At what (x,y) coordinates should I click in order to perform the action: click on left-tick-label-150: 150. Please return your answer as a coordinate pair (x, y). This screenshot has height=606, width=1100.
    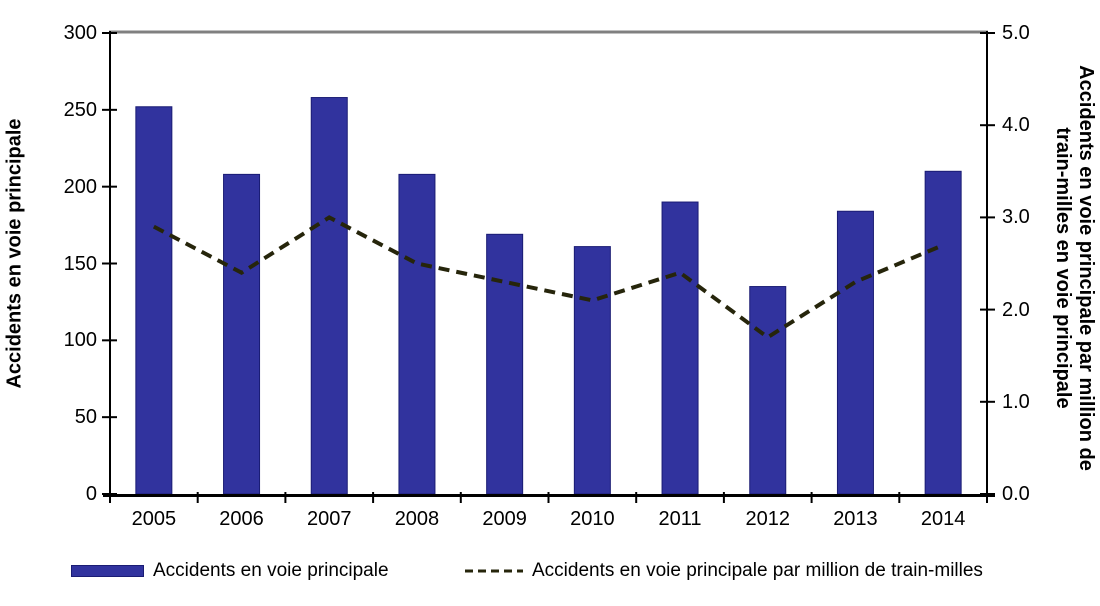
    Looking at the image, I should click on (80, 263).